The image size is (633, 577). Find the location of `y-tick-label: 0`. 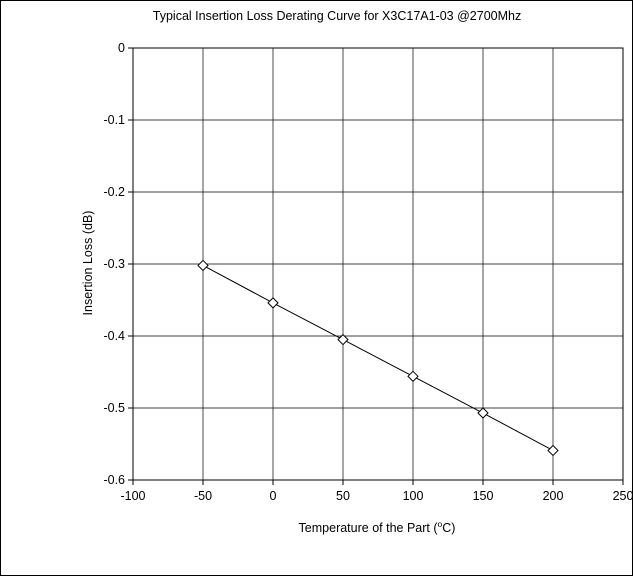

y-tick-label: 0 is located at coordinates (121, 48).